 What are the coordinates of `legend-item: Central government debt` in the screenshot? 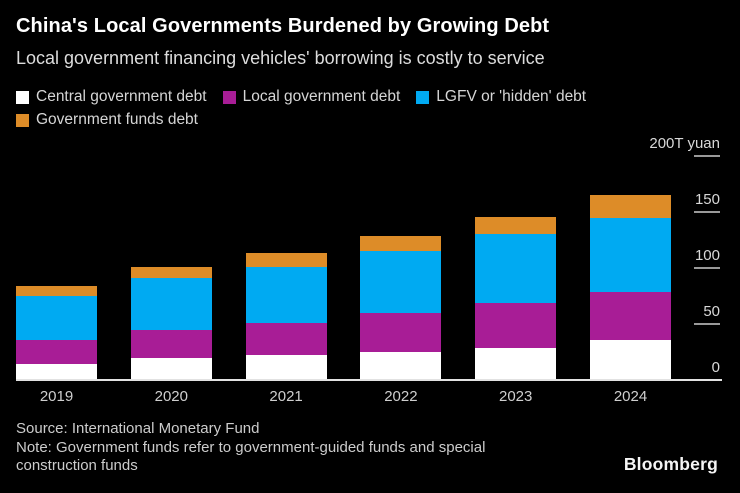 It's located at (111, 97).